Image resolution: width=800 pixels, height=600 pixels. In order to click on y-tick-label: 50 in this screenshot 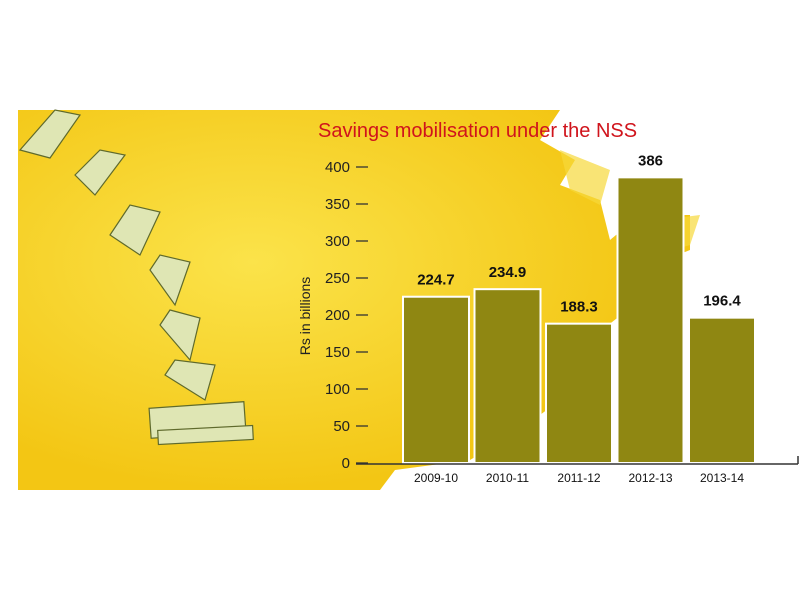, I will do `click(341, 426)`.